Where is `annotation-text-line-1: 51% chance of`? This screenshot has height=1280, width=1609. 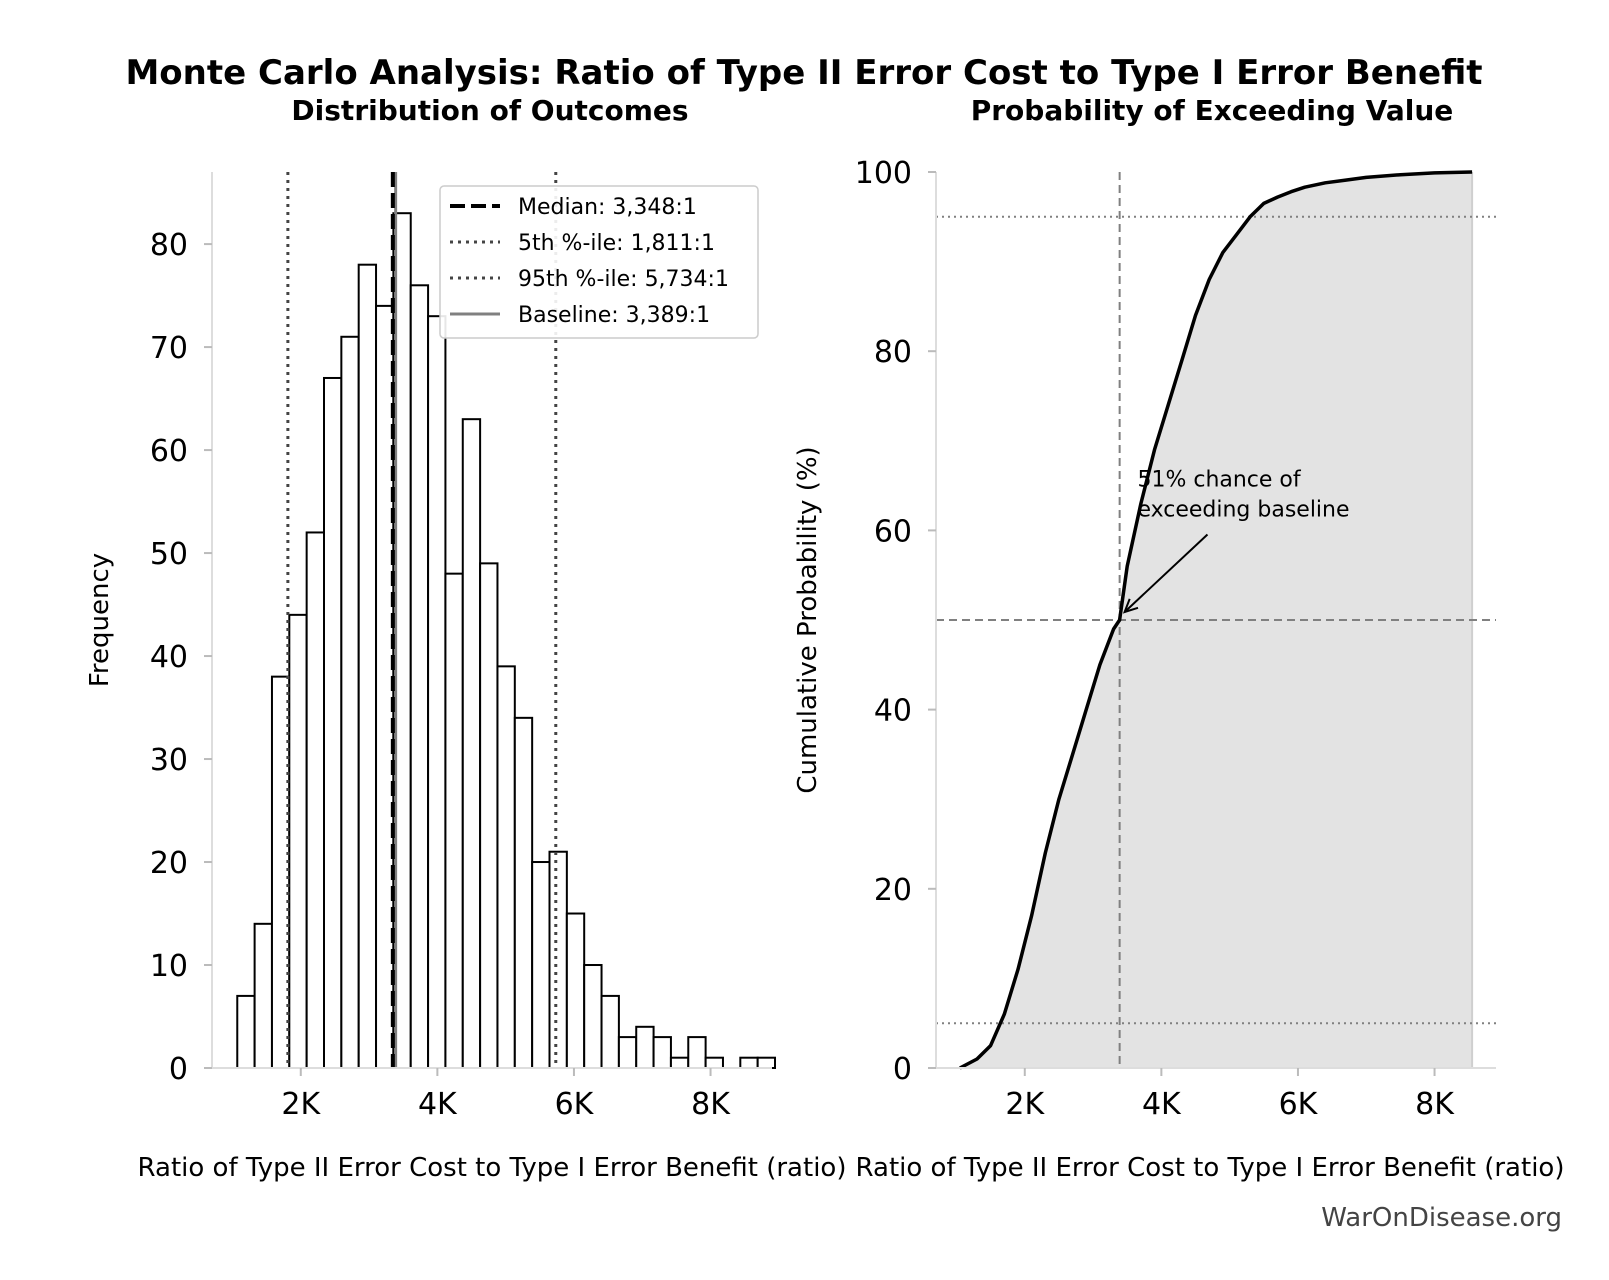
annotation-text-line-1: 51% chance of is located at coordinates (1219, 479).